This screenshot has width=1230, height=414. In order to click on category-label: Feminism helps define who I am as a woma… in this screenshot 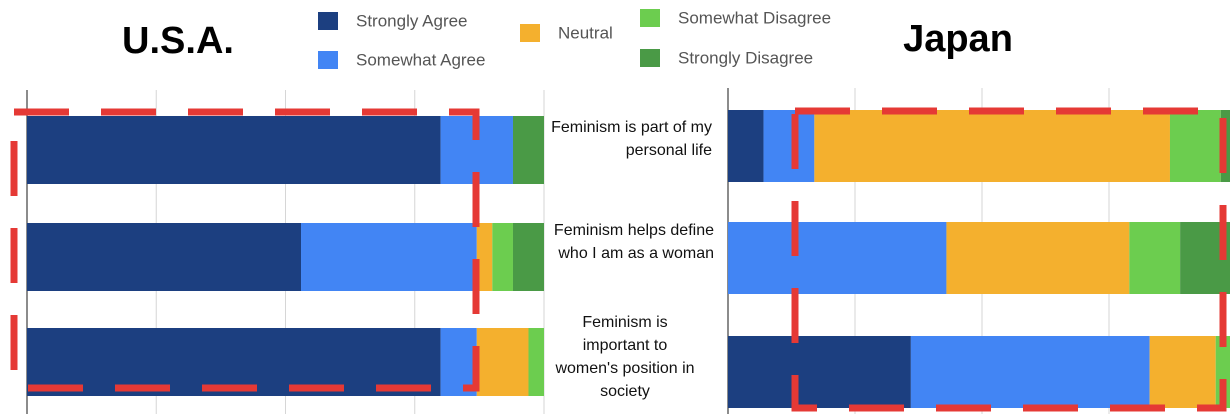, I will do `click(633, 242)`.